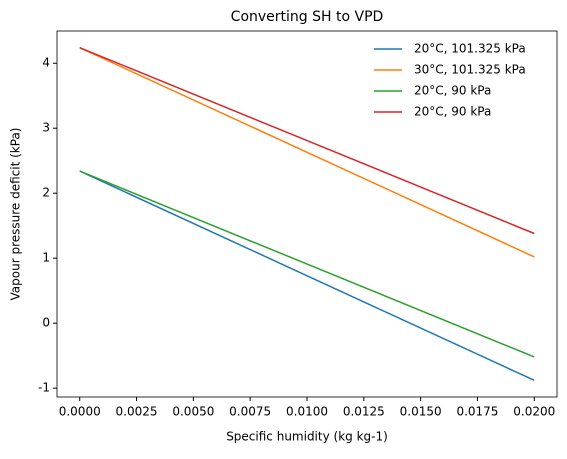  I want to click on y-axis-label: Vapour pressure deficit (kPa), so click(16, 214).